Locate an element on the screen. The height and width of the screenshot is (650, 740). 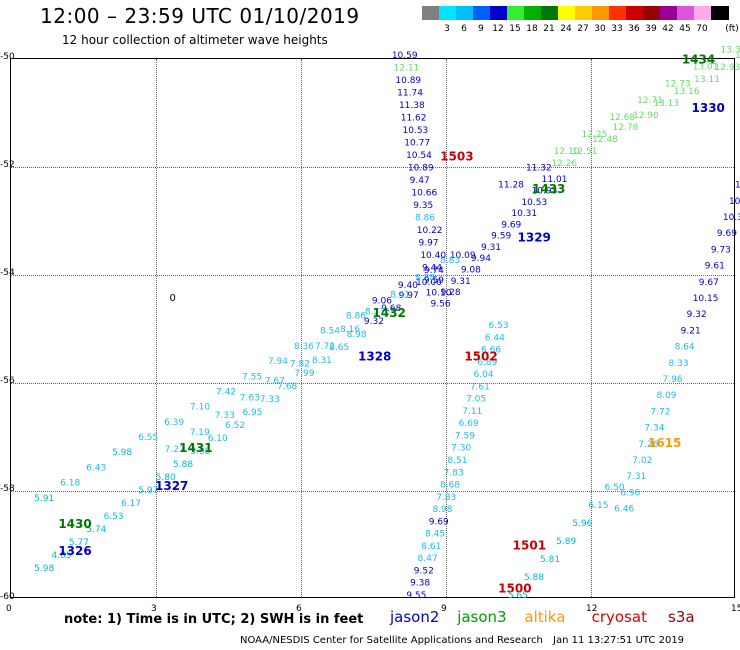
map-title: 12:00 – 23:59 UTC 01/10/2019 is located at coordinates (200, 16).